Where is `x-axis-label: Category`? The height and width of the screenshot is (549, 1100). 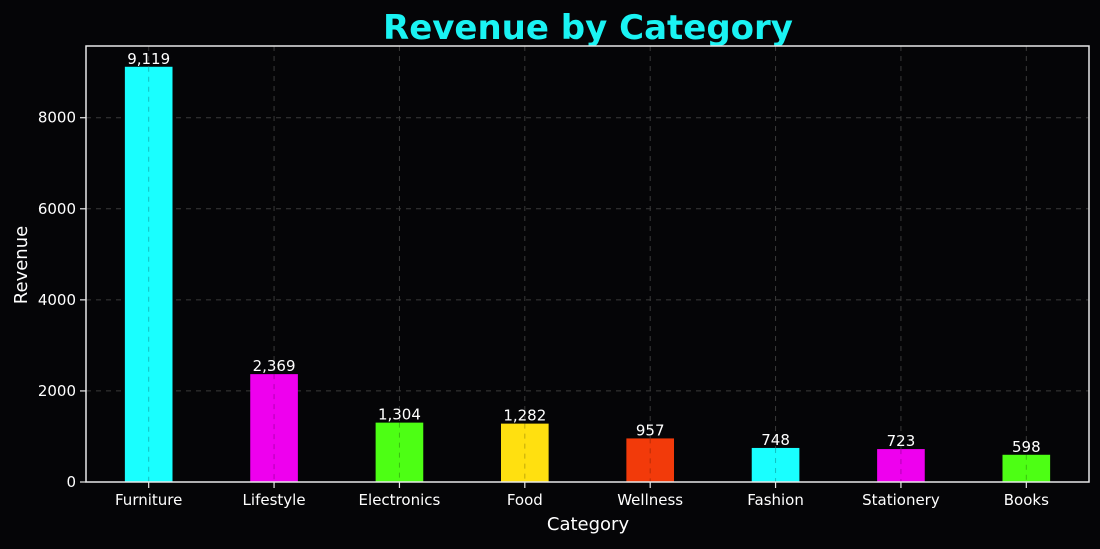 x-axis-label: Category is located at coordinates (588, 524).